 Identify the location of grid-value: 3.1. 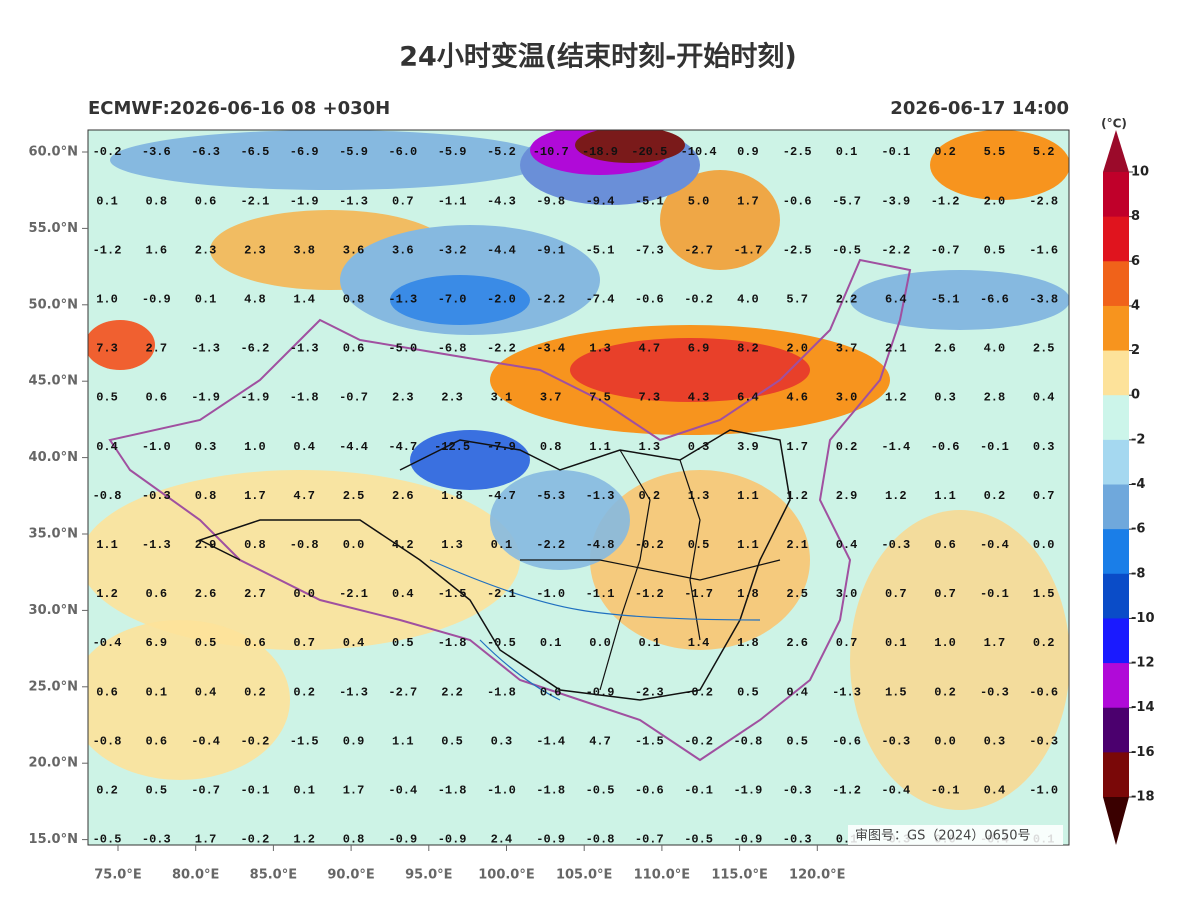
(502, 398).